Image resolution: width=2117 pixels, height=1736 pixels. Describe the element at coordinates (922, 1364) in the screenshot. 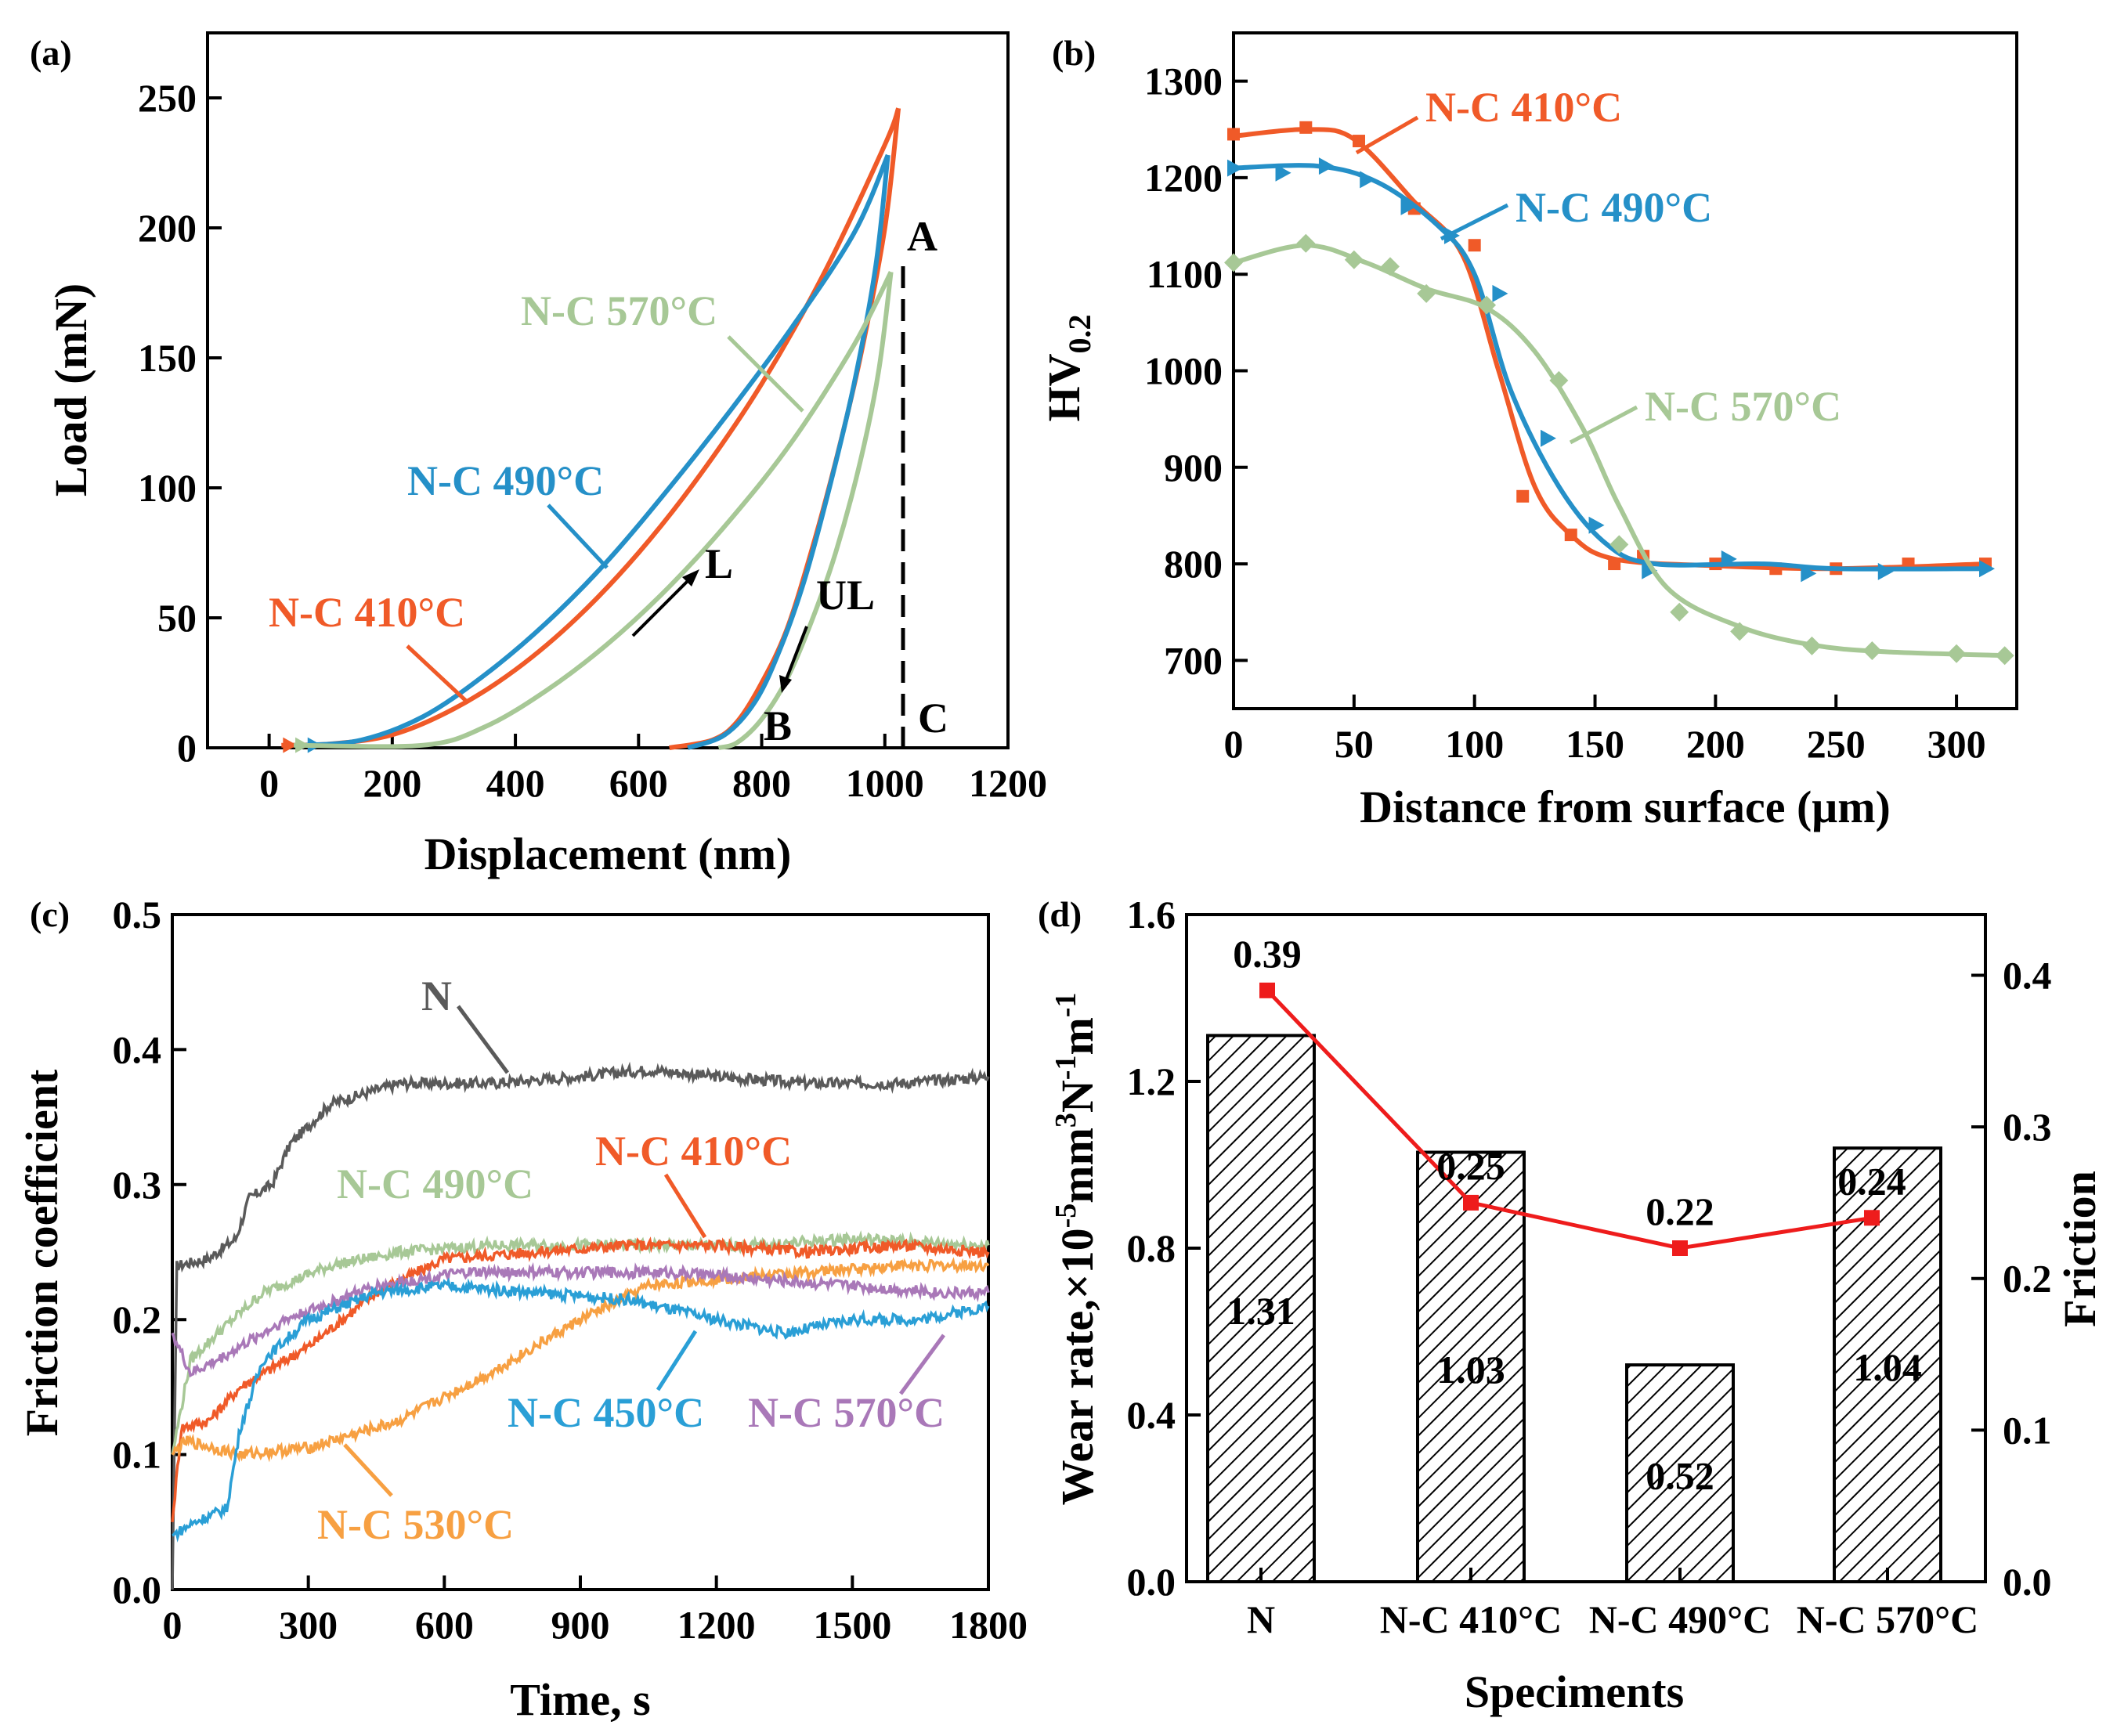

I see `panel-c-pointer-nc570` at that location.